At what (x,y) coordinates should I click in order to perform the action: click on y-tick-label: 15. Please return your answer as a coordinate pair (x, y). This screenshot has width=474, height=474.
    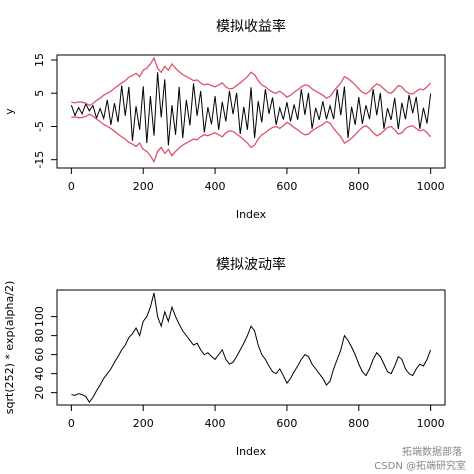
    Looking at the image, I should click on (39, 60).